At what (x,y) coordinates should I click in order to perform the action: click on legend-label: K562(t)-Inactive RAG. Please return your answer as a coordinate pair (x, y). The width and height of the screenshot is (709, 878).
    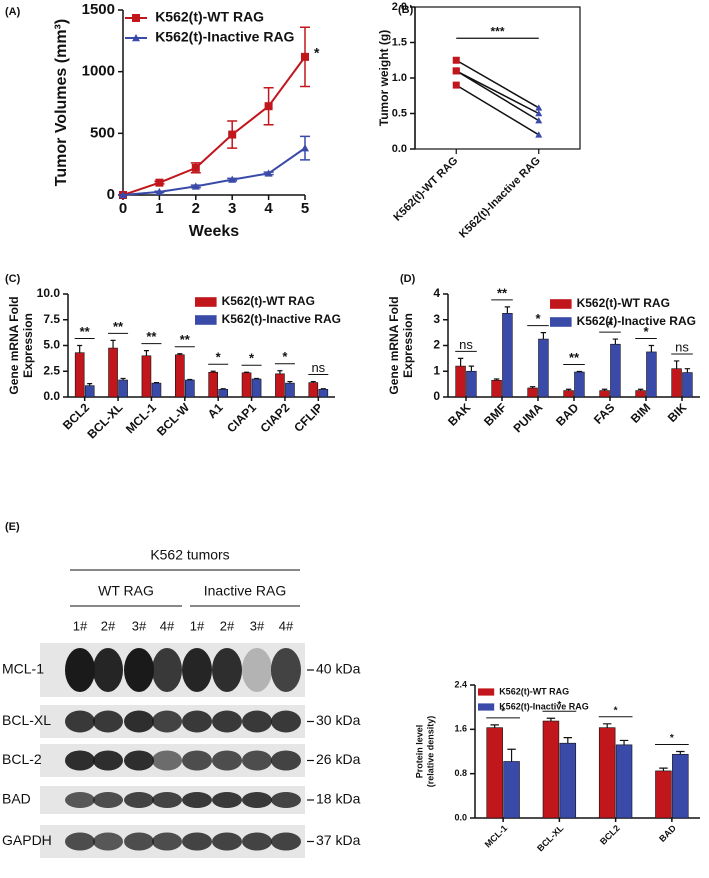
    Looking at the image, I should click on (544, 706).